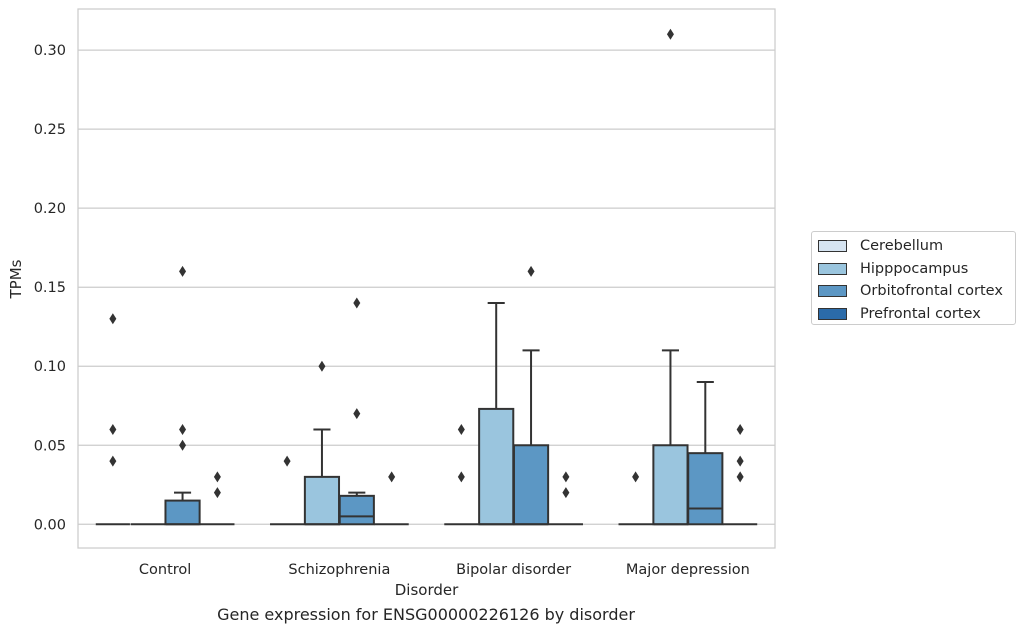  What do you see at coordinates (50, 525) in the screenshot?
I see `y-tick-label: 0.00` at bounding box center [50, 525].